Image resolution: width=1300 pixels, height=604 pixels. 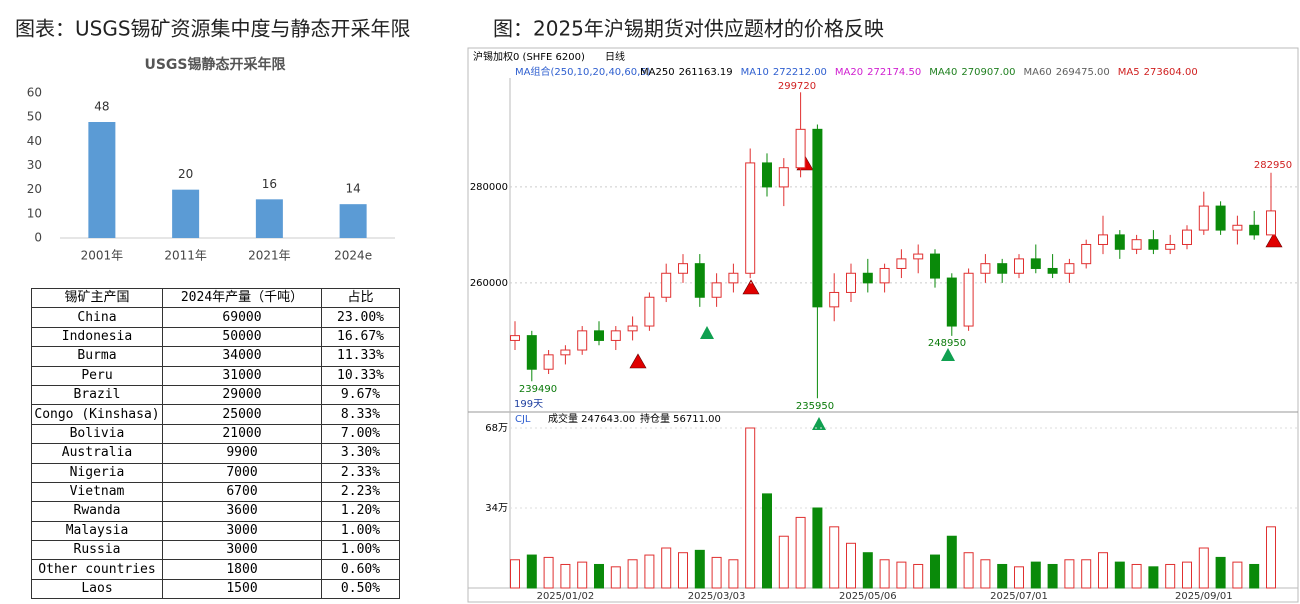 I want to click on table-row: Australia 9900 3.30%, so click(x=215, y=453).